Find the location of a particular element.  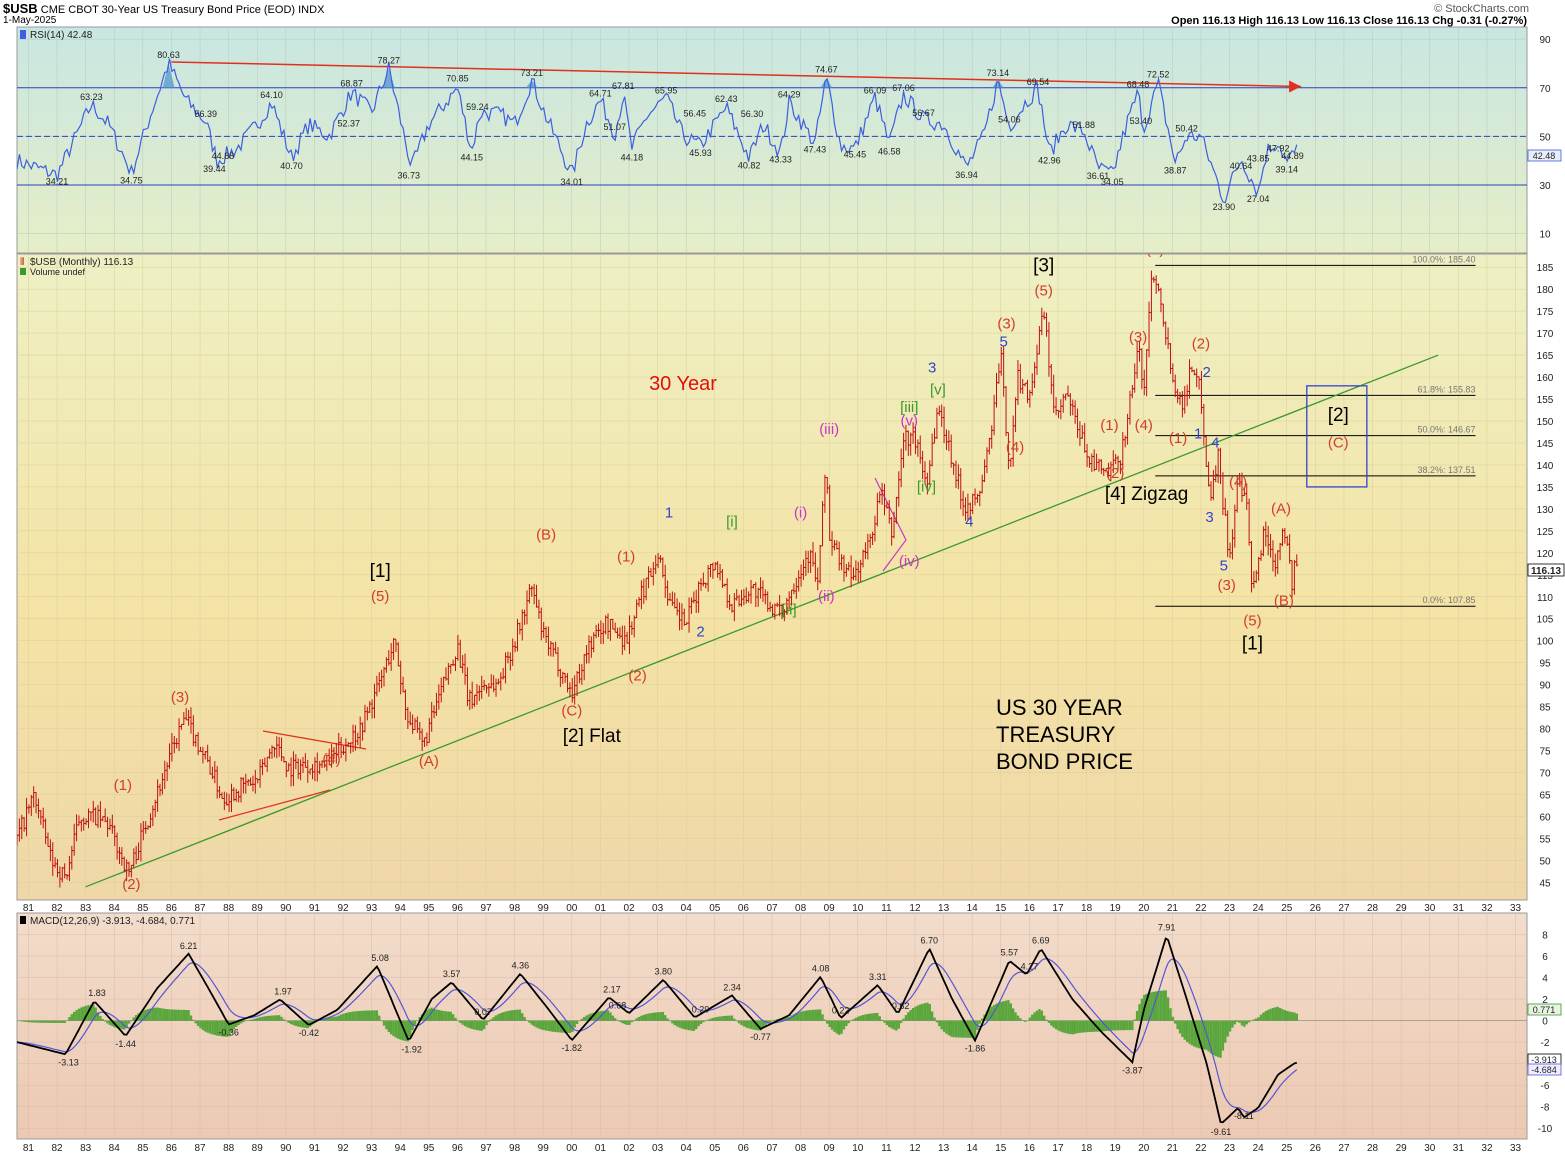

x-tick-label: 99 is located at coordinates (544, 1148).